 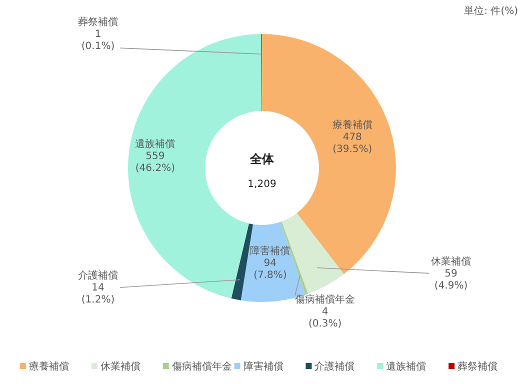 I want to click on data-label: 1 (0.1%), so click(x=98, y=40).